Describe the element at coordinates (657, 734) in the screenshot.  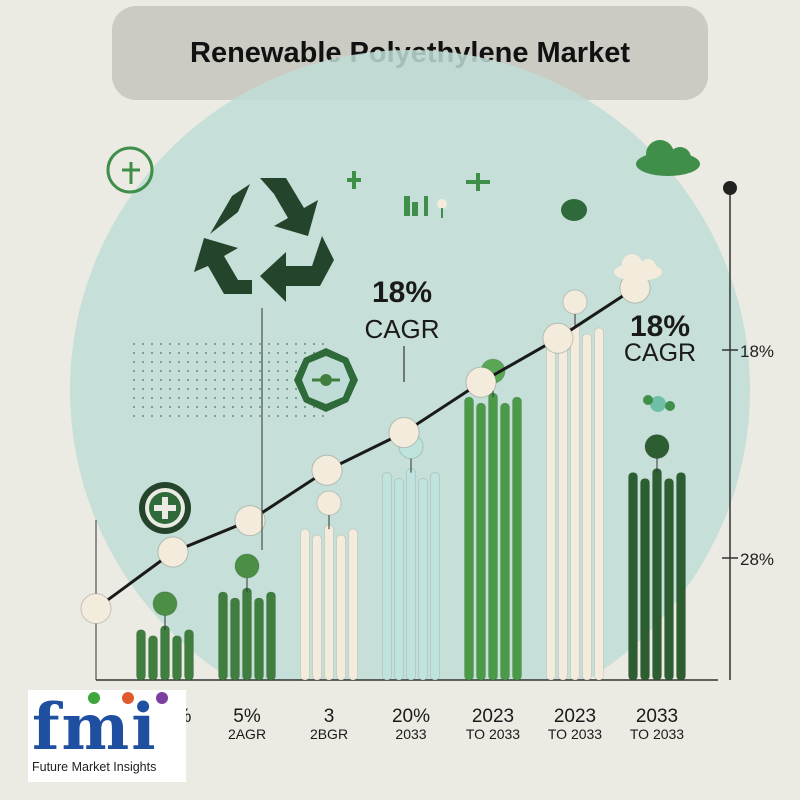
I see `category-sublabel: TO 2033` at that location.